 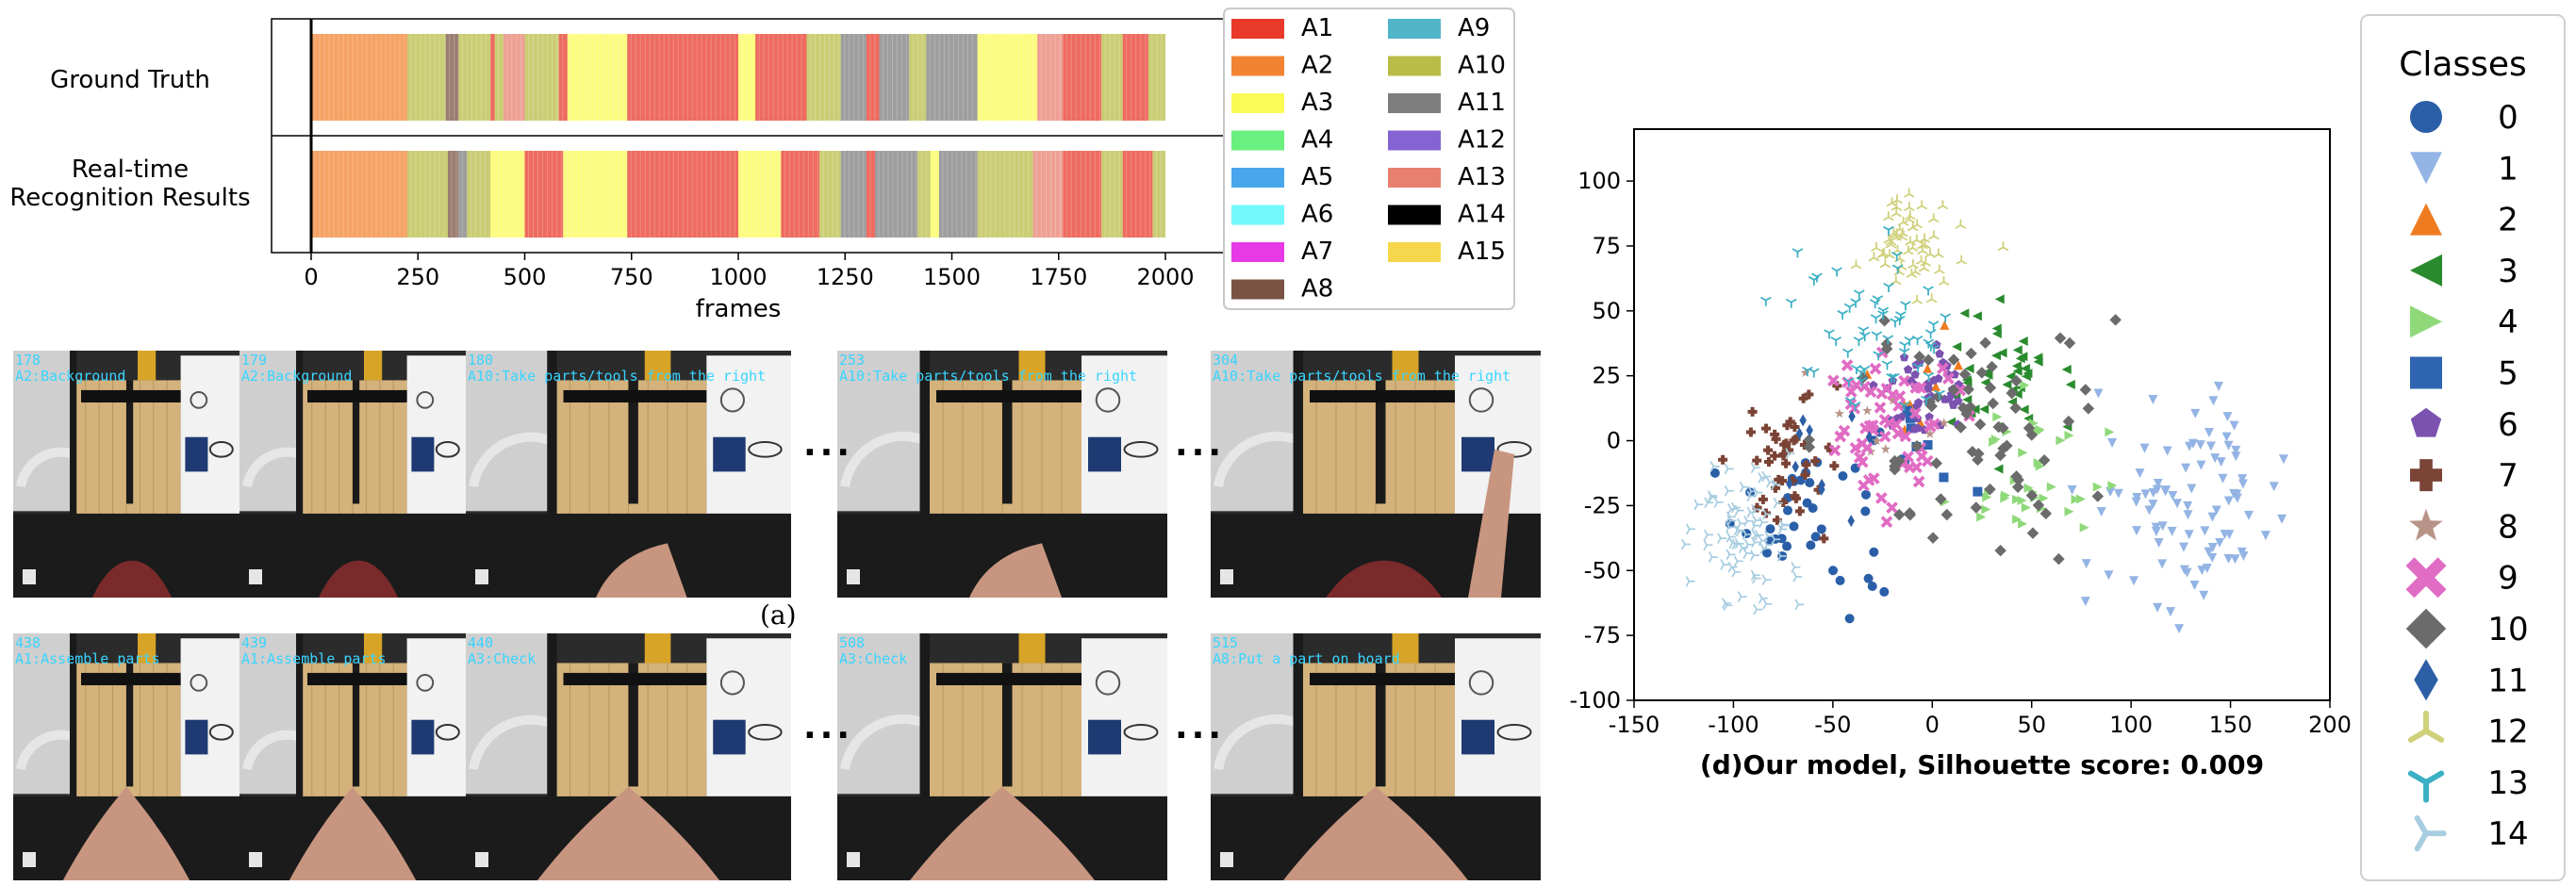 I want to click on frame-number: 515, so click(x=1226, y=642).